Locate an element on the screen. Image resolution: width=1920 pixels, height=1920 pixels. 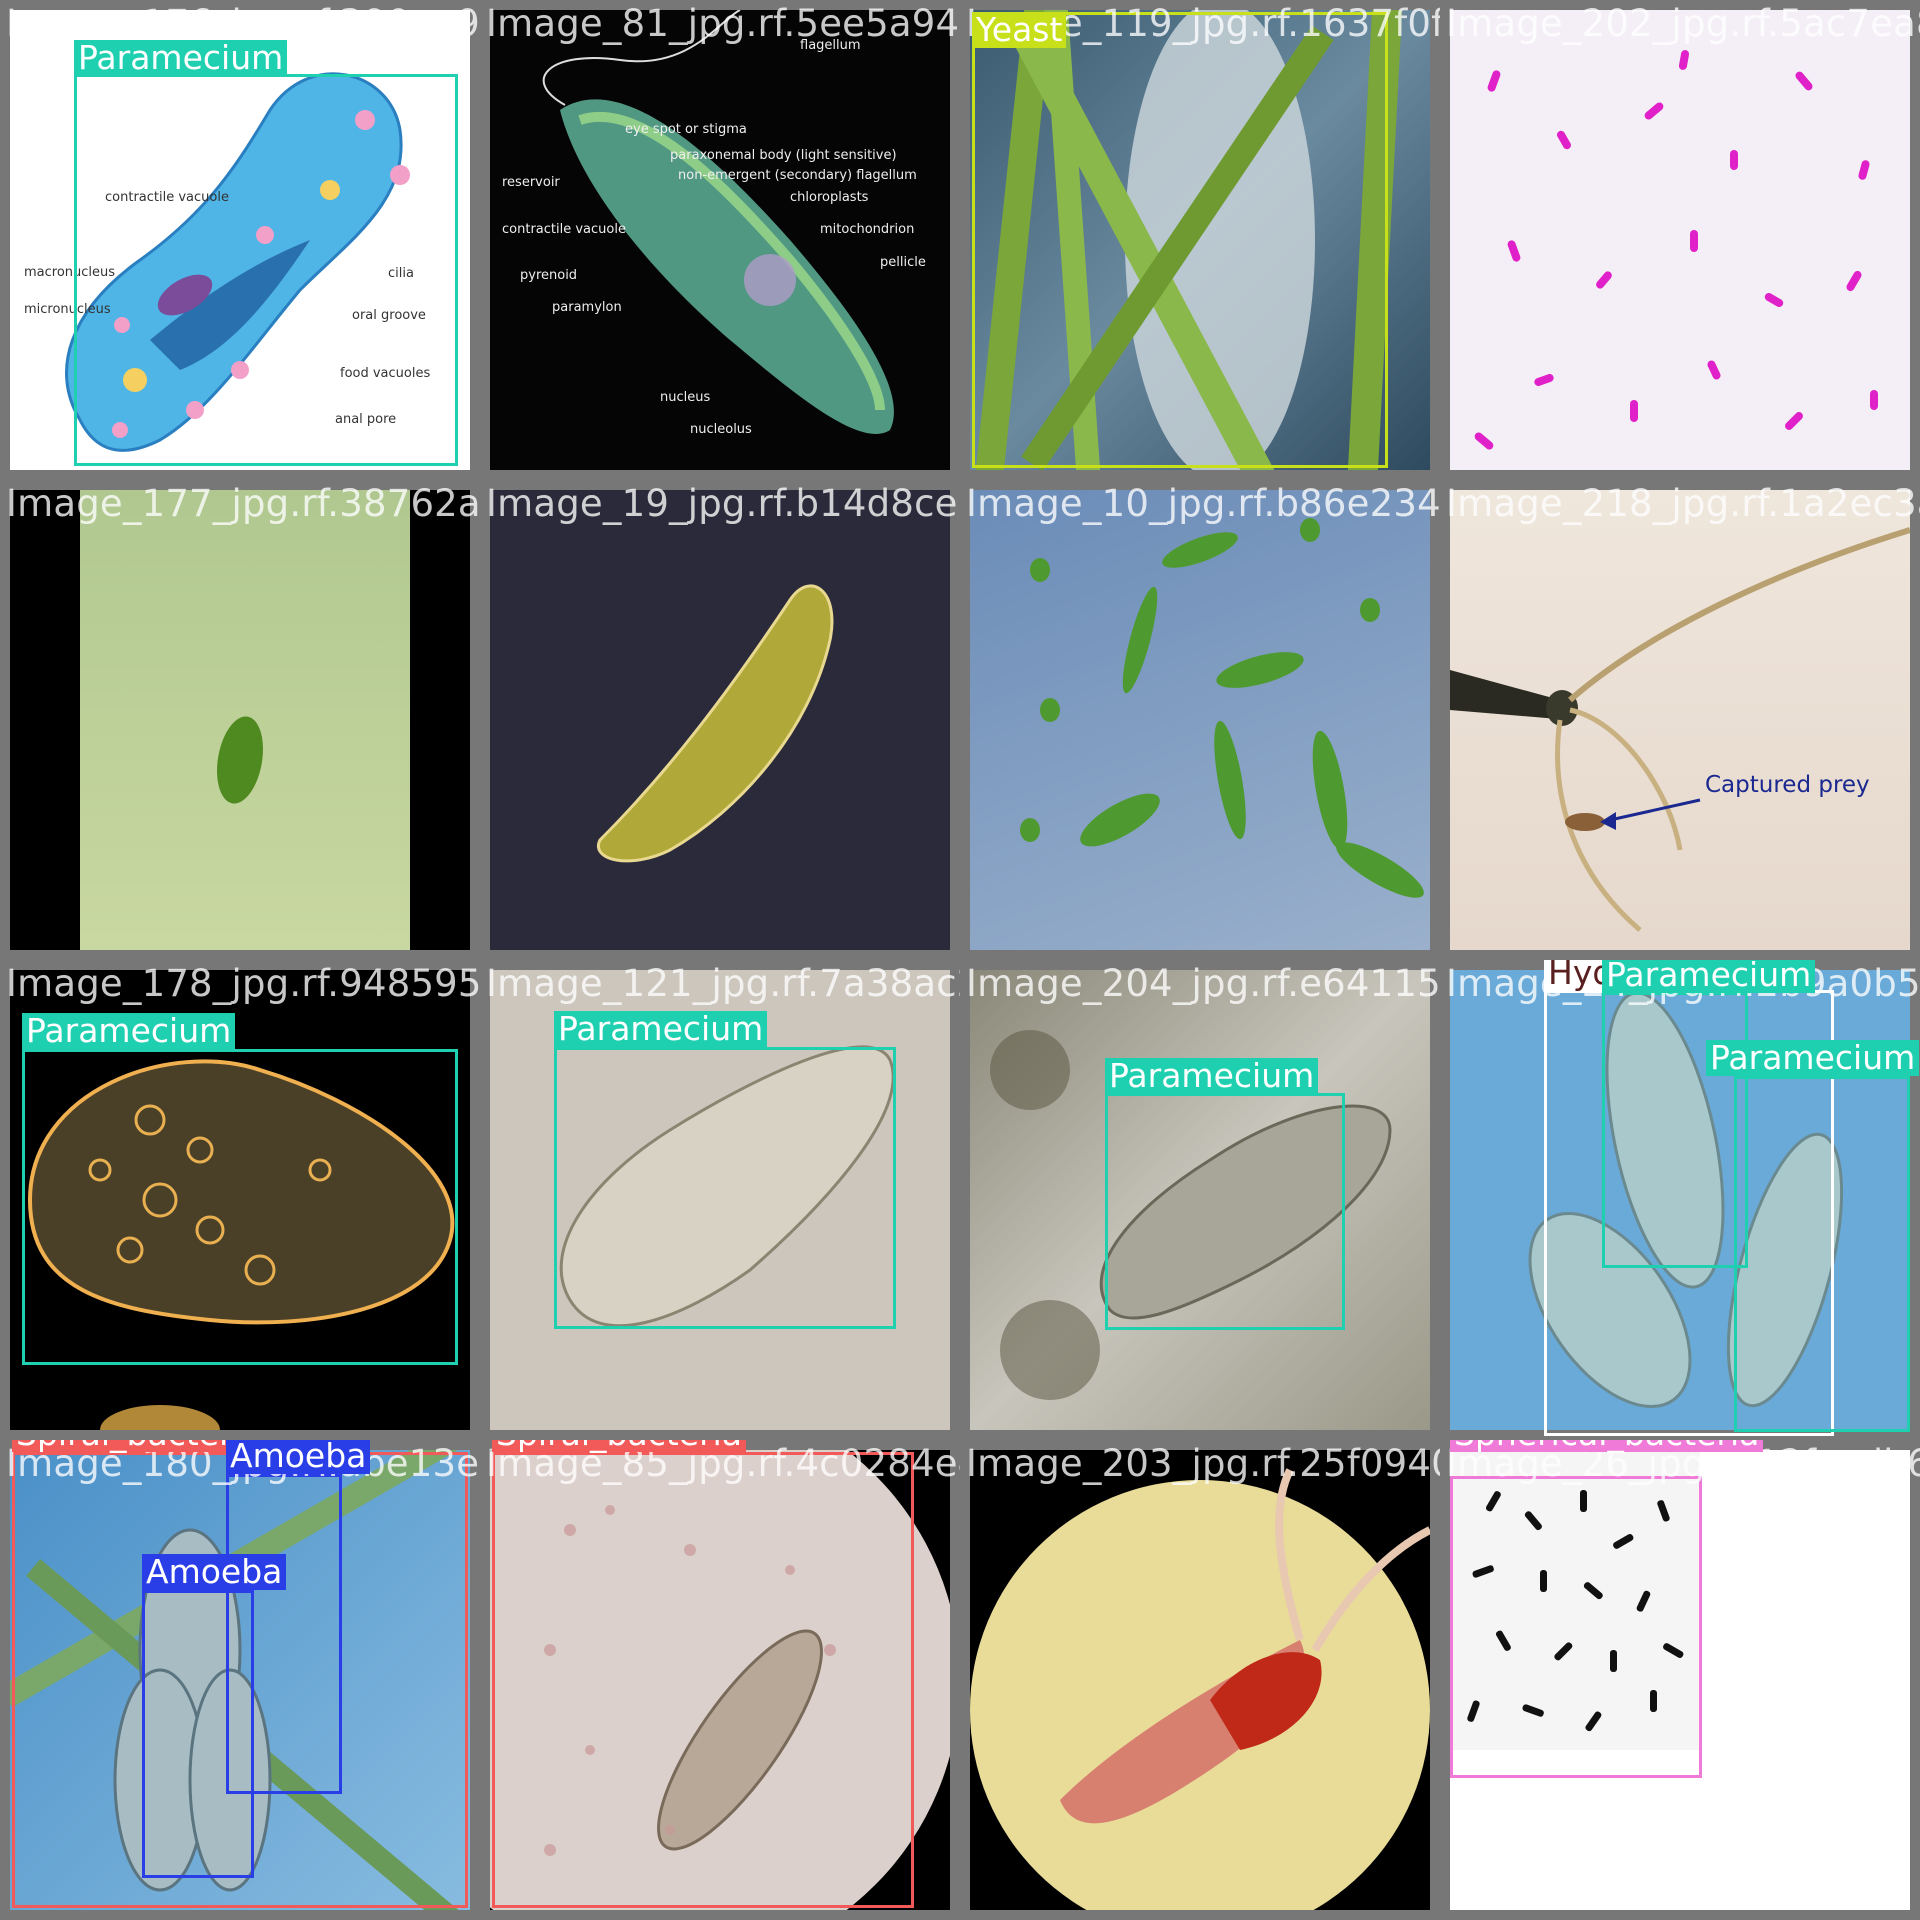
diagram-label-chloroplasts: chloroplasts is located at coordinates (829, 197).